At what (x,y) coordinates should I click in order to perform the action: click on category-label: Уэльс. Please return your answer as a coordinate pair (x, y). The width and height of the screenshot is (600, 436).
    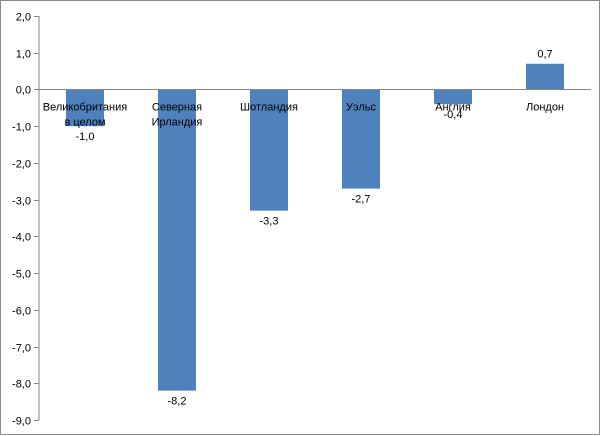
    Looking at the image, I should click on (361, 107).